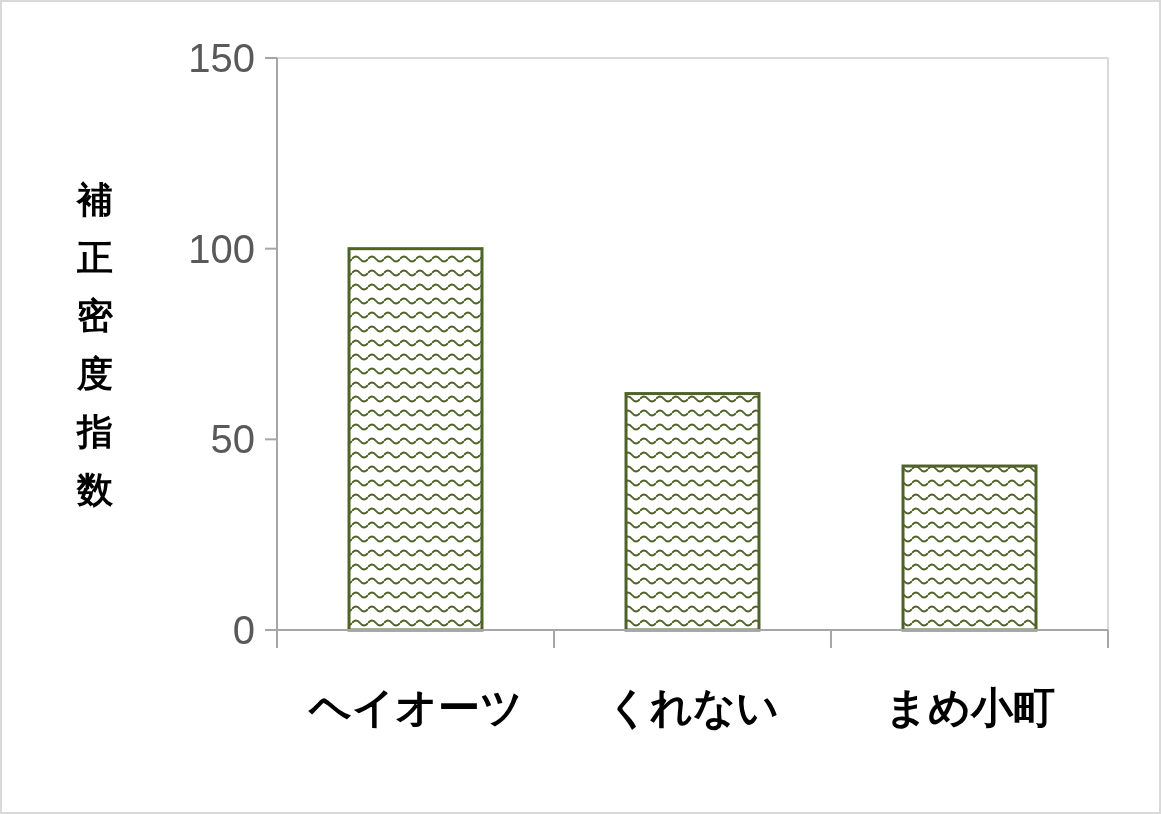 This screenshot has width=1161, height=814. I want to click on y-tick-label: 0, so click(243, 630).